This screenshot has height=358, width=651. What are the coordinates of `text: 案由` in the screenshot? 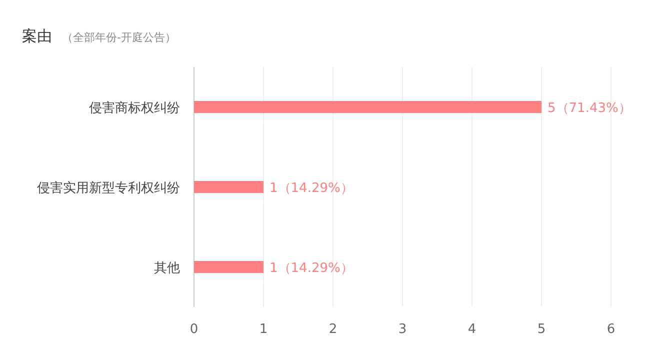 It's located at (37, 36).